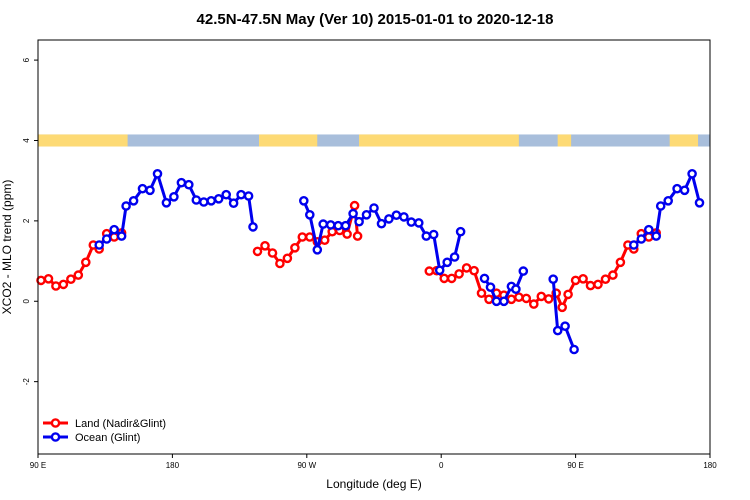 The width and height of the screenshot is (750, 500). Describe the element at coordinates (441, 465) in the screenshot. I see `x-tick-label: 0` at that location.